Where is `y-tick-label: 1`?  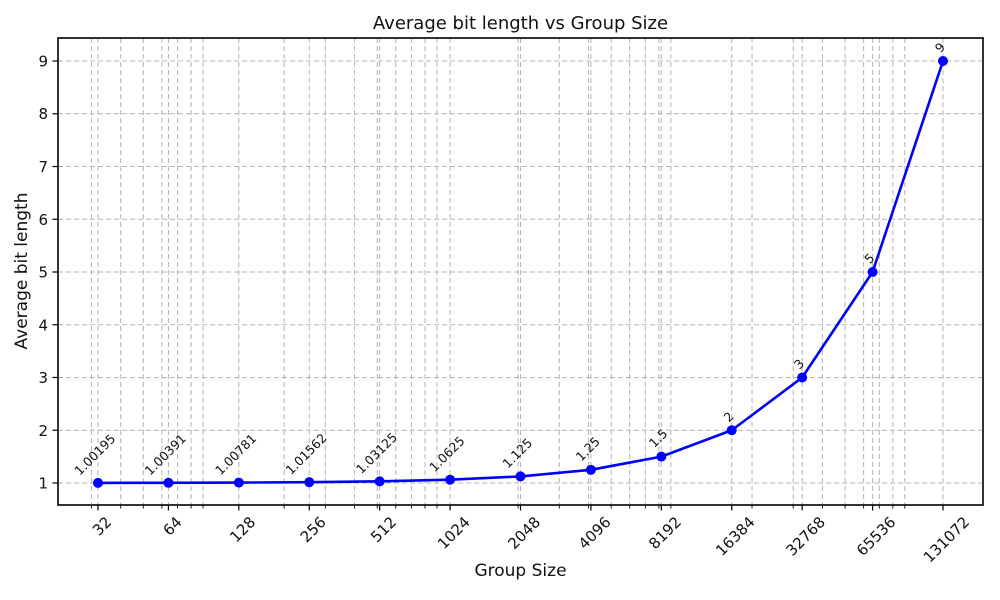 y-tick-label: 1 is located at coordinates (43, 484).